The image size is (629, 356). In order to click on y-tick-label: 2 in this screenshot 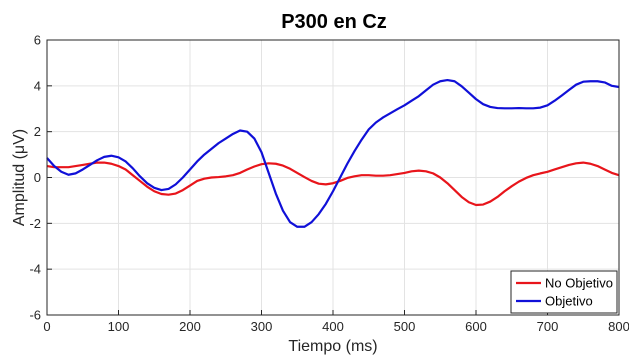, I will do `click(37, 131)`.